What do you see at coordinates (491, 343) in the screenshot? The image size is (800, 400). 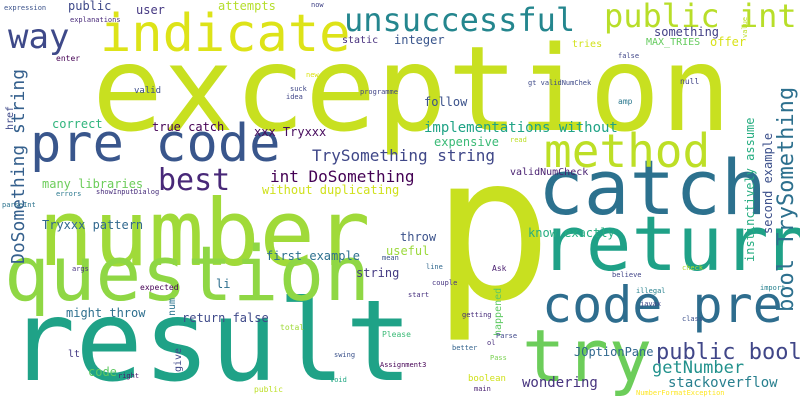 I see `word: ol` at bounding box center [491, 343].